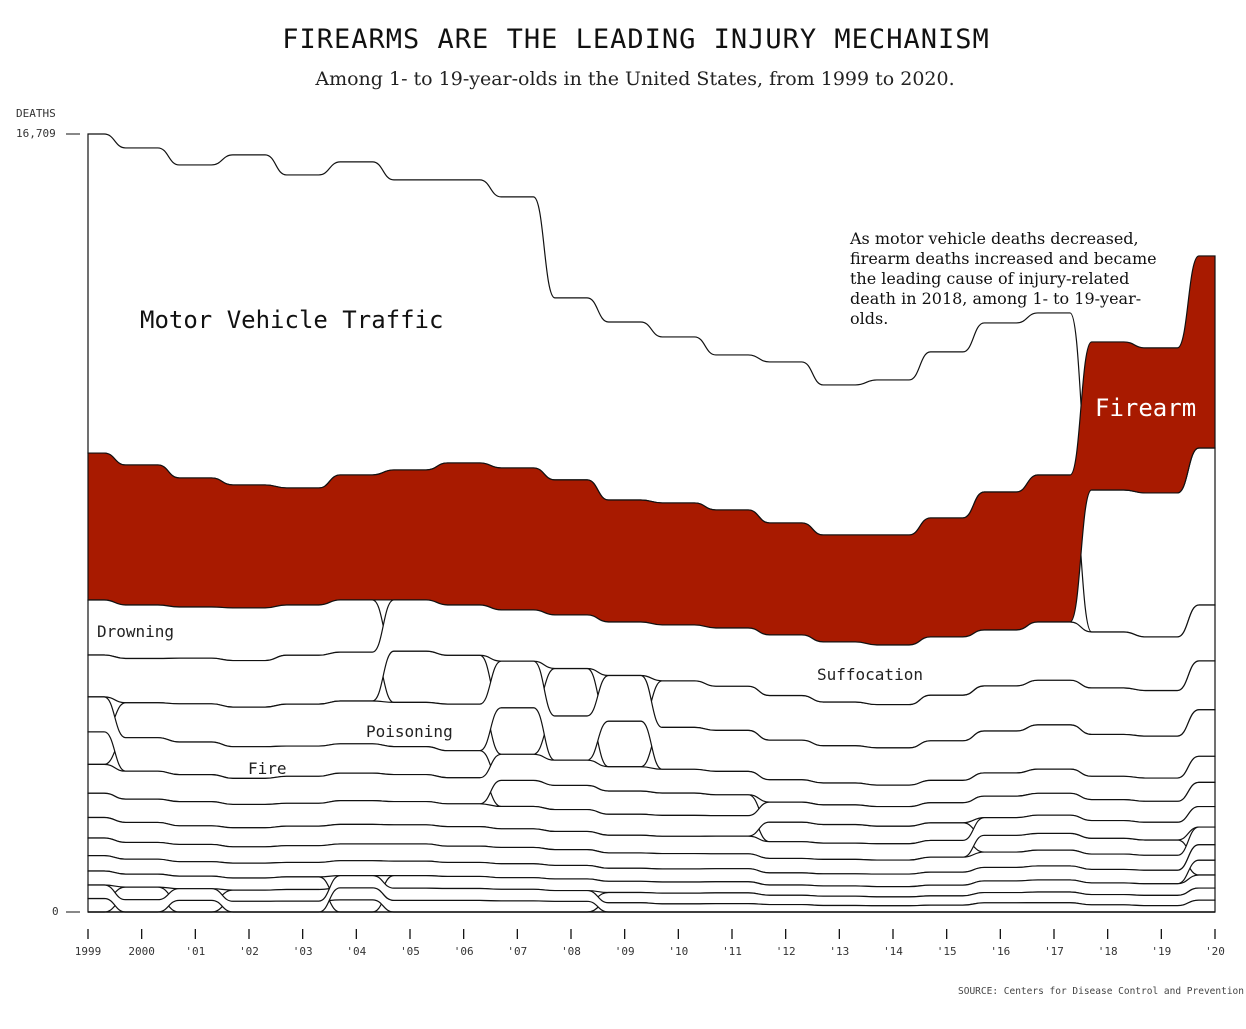 The width and height of the screenshot is (1246, 1029). What do you see at coordinates (141, 951) in the screenshot?
I see `x-tick-label: 2000` at bounding box center [141, 951].